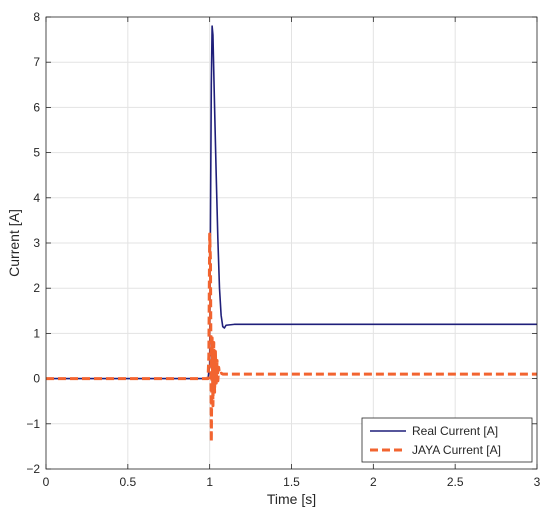 The height and width of the screenshot is (522, 550). What do you see at coordinates (127, 482) in the screenshot?
I see `x-tick-label: 0.5` at bounding box center [127, 482].